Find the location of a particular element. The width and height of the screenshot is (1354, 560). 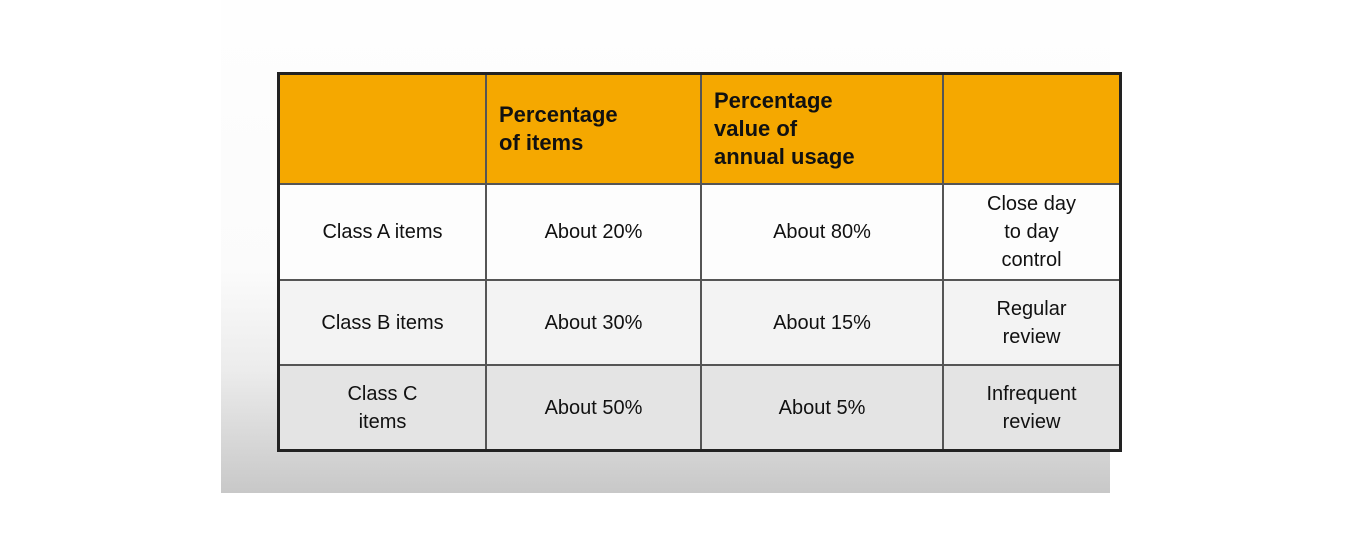

cell-text: Close day to day control is located at coordinates (1031, 232).